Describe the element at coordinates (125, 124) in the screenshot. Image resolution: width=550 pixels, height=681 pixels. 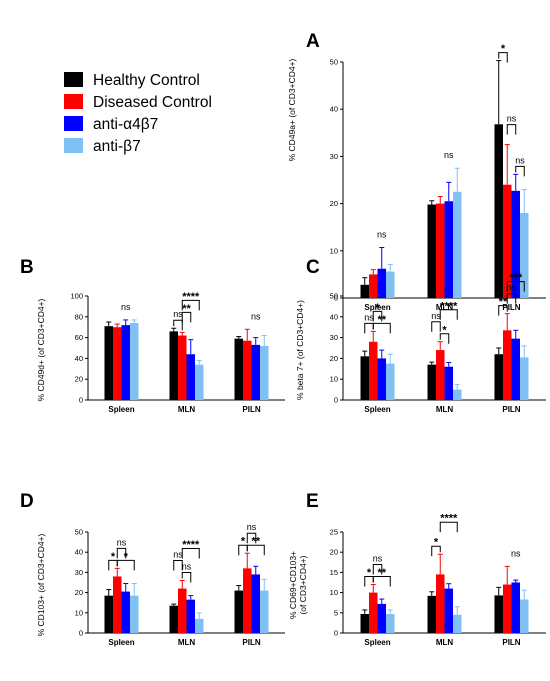
I see `legend-label: anti-α4β7` at that location.